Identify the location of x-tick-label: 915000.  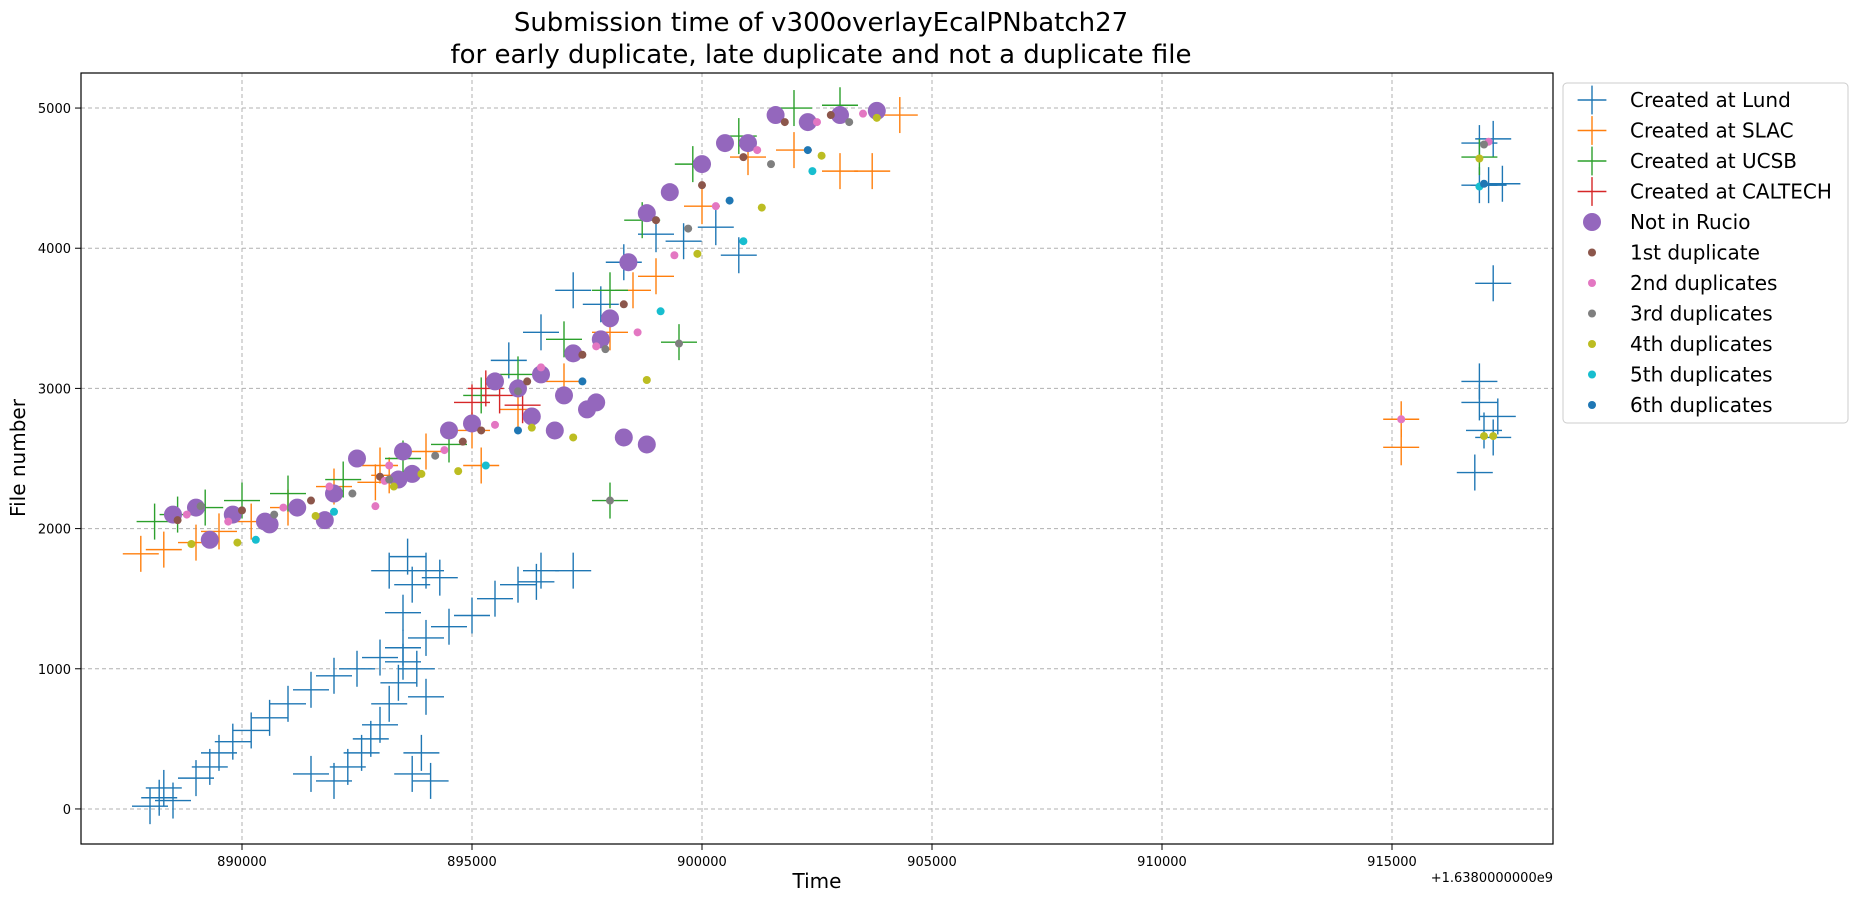
(1392, 862).